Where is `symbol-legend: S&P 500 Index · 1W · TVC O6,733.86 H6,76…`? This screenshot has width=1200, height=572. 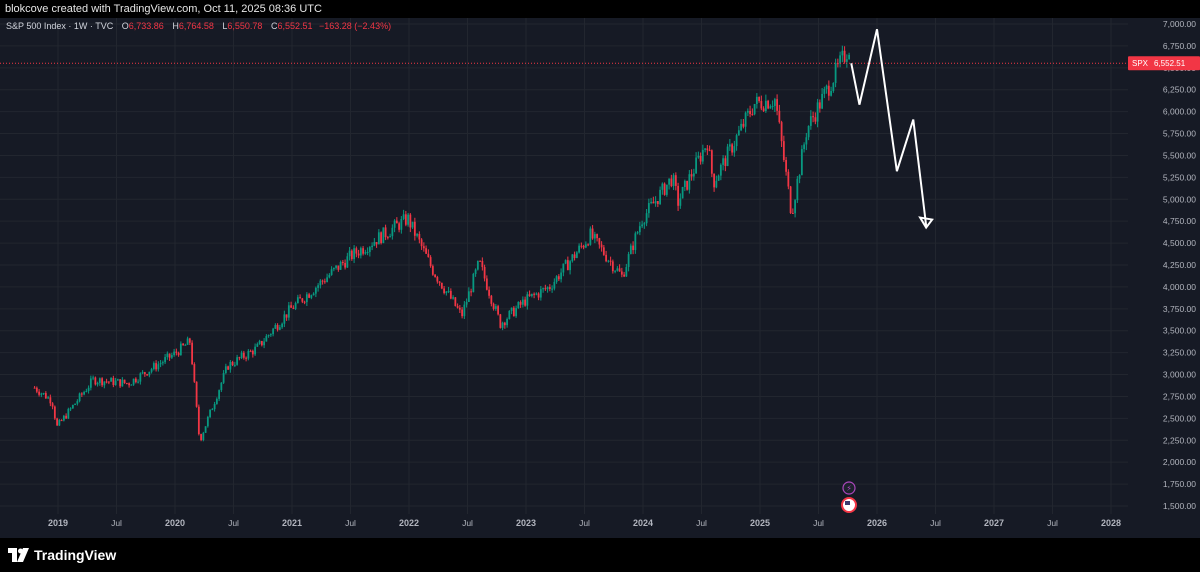
symbol-legend: S&P 500 Index · 1W · TVC O6,733.86 H6,76… is located at coordinates (198, 26).